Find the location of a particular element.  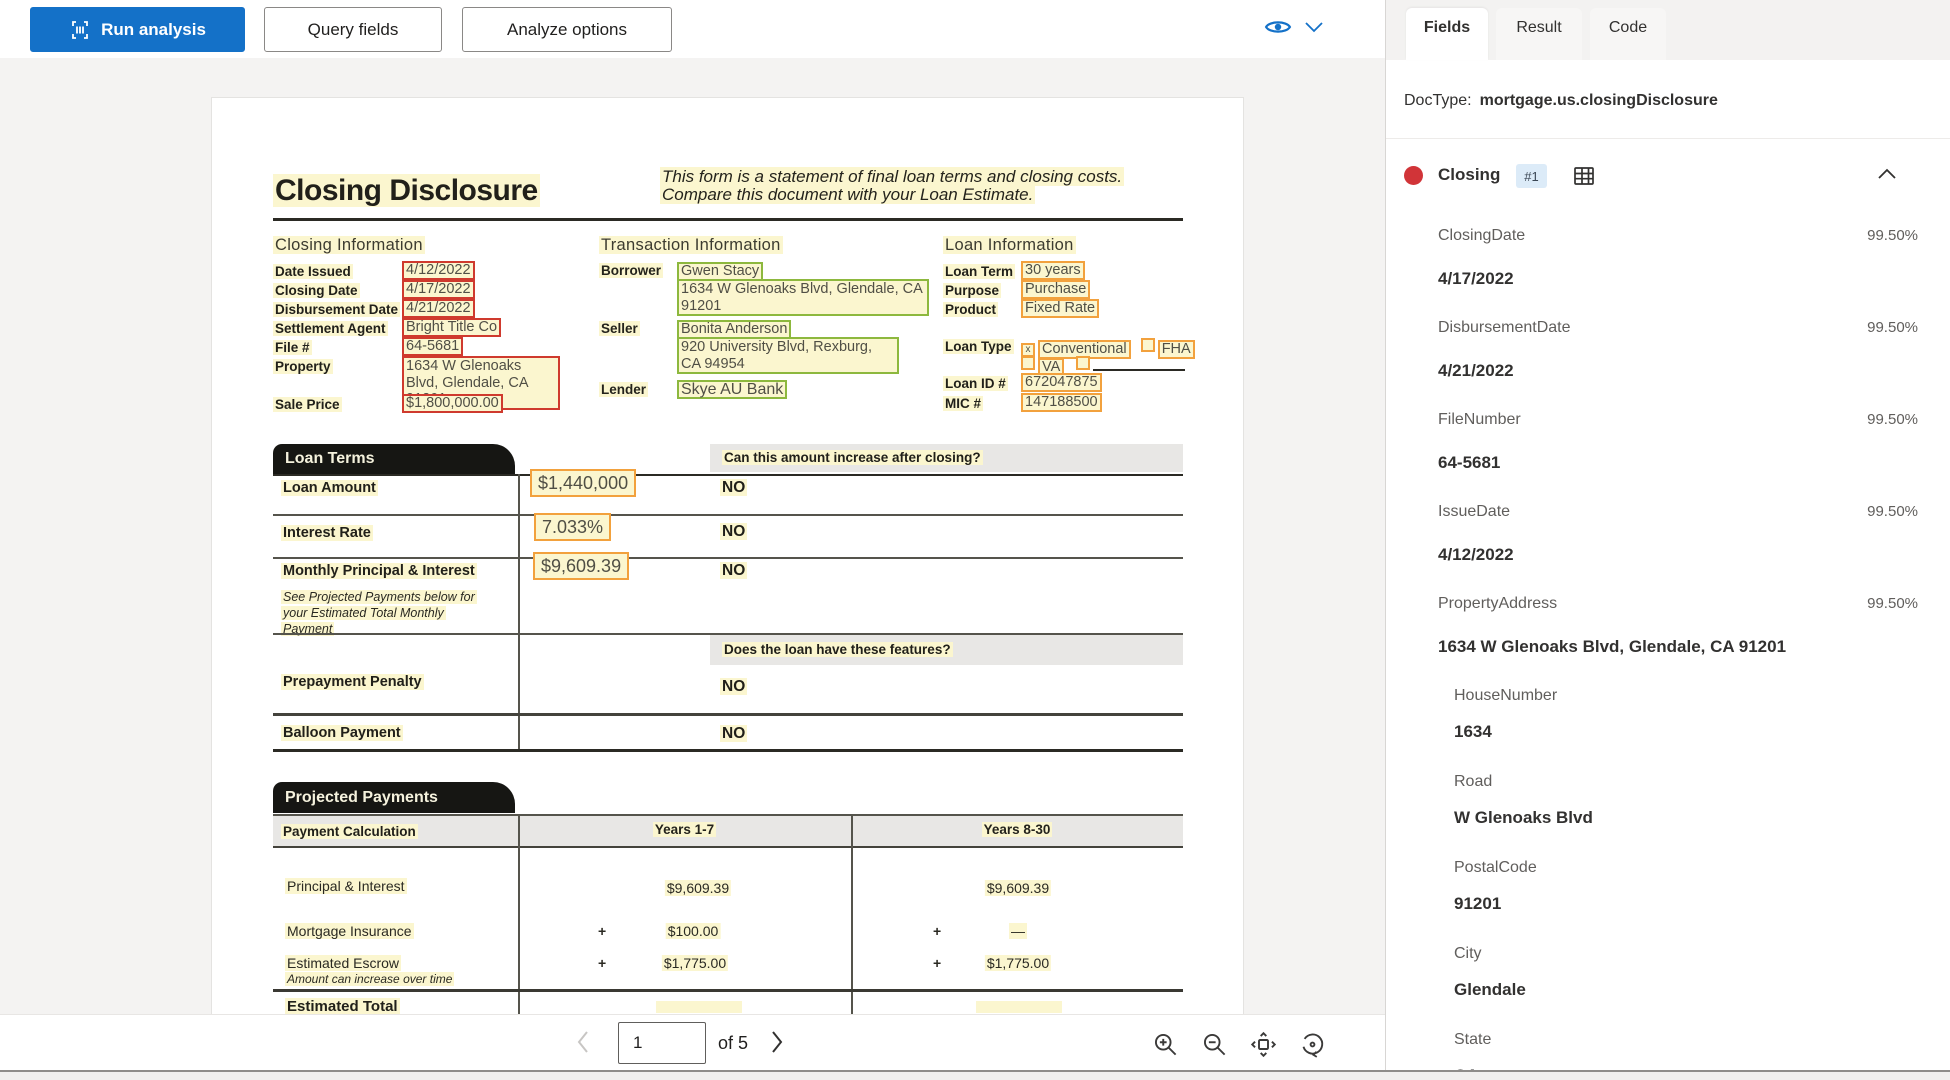

field-row: Road W Glenoaks Blvd is located at coordinates (1523, 800).